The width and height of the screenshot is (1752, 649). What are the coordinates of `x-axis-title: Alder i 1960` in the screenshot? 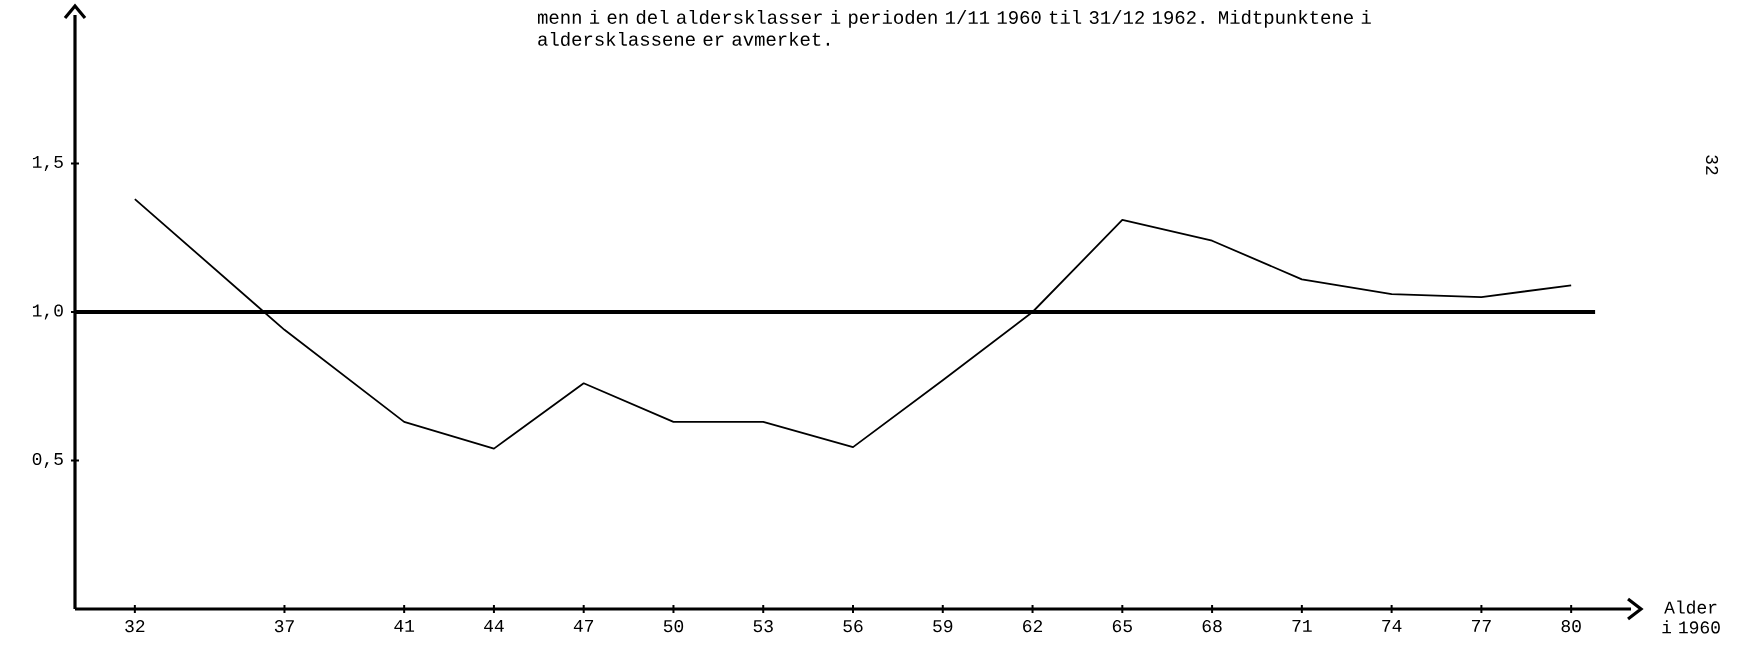 It's located at (1691, 617).